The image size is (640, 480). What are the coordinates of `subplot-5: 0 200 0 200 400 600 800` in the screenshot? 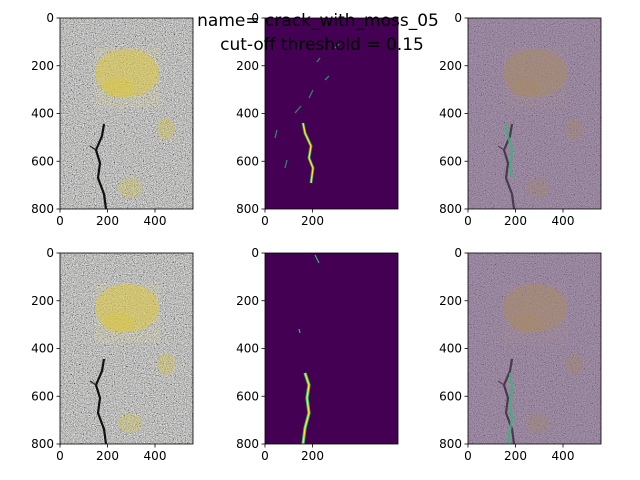 It's located at (317, 354).